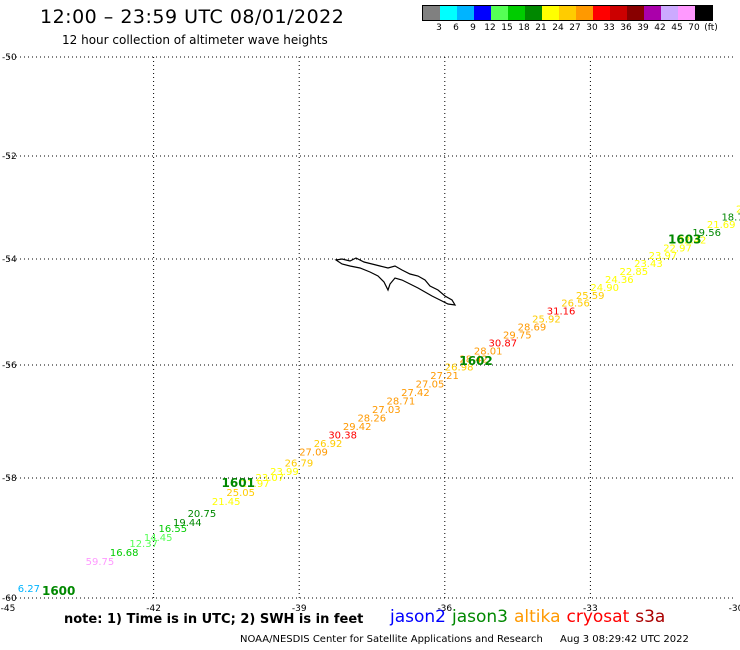 The image size is (740, 650). What do you see at coordinates (124, 553) in the screenshot?
I see `swh-value-label: 16.68` at bounding box center [124, 553].